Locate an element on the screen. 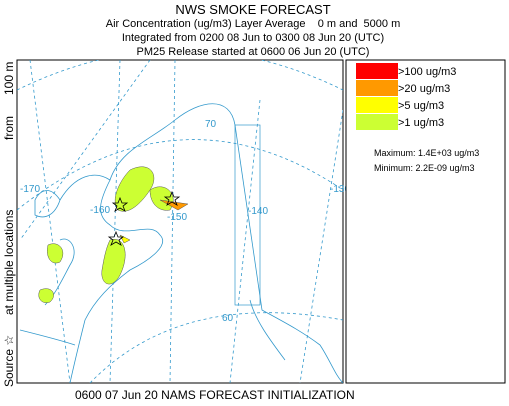 The height and width of the screenshot is (406, 509). source-markers is located at coordinates (144, 218).